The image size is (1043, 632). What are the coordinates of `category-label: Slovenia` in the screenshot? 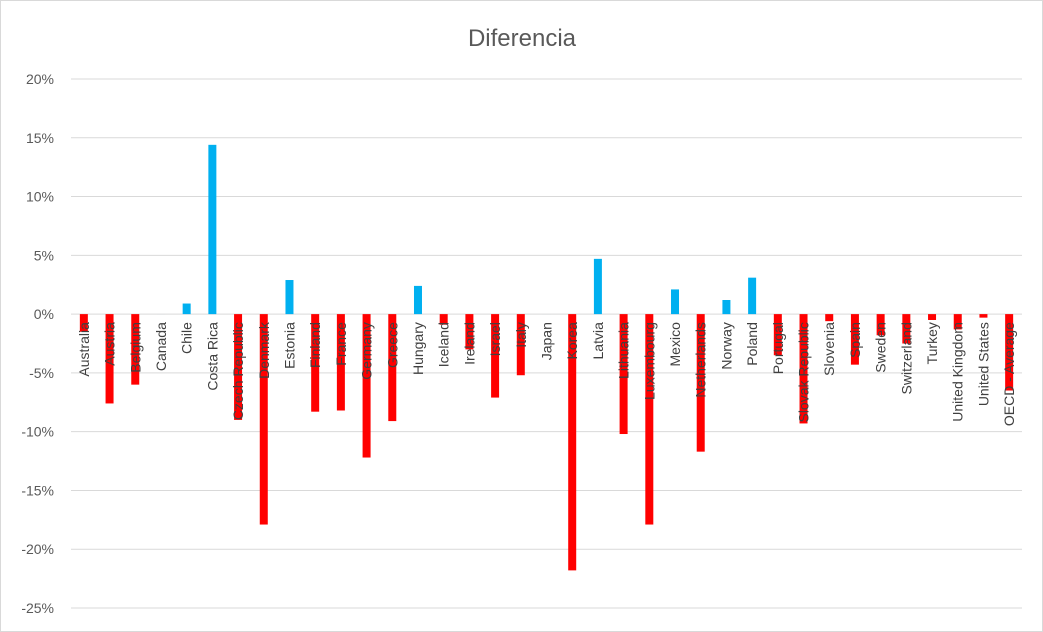 It's located at (829, 349).